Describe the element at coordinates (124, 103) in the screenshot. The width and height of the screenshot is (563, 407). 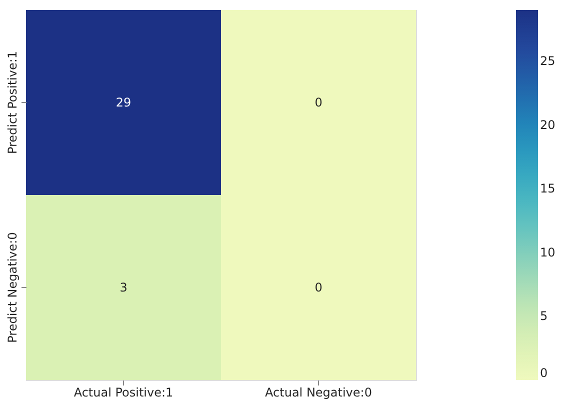
I see `data-label: 29` at that location.